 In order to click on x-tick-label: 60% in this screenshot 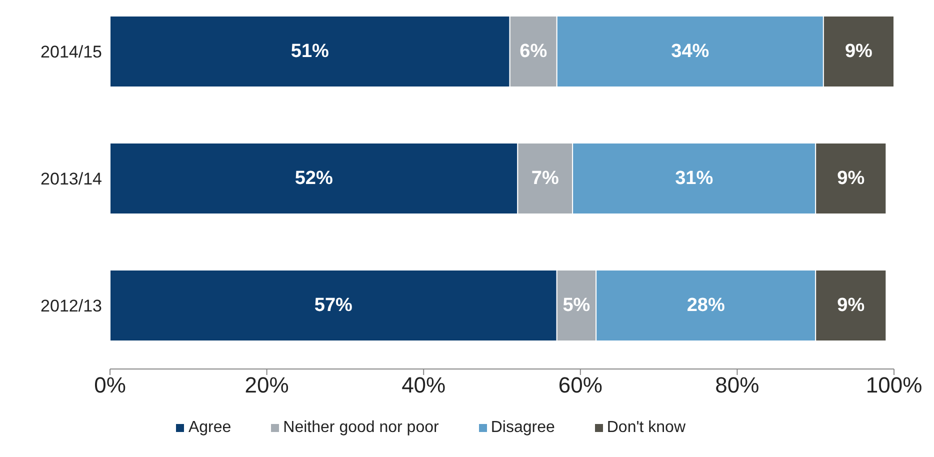, I will do `click(580, 385)`.